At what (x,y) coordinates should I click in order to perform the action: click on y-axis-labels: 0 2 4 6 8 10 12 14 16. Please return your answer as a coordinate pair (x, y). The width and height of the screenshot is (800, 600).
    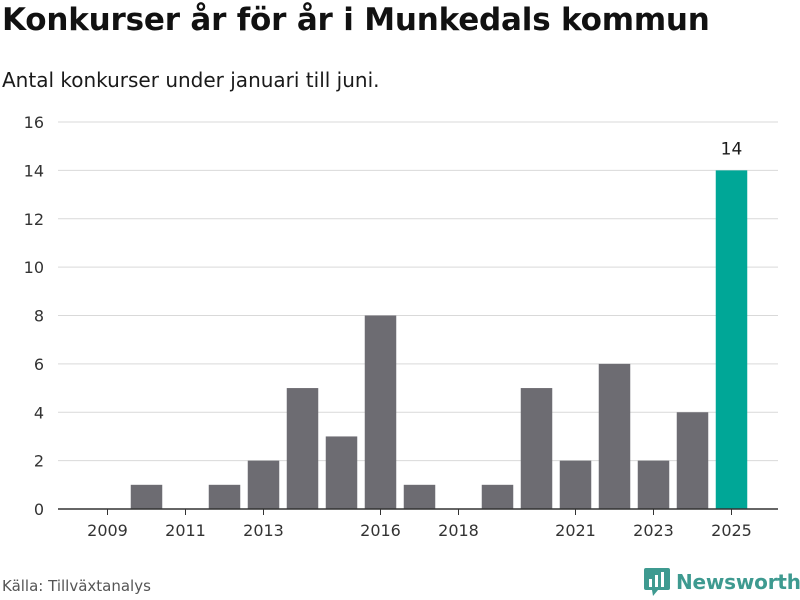
    Looking at the image, I should click on (34, 316).